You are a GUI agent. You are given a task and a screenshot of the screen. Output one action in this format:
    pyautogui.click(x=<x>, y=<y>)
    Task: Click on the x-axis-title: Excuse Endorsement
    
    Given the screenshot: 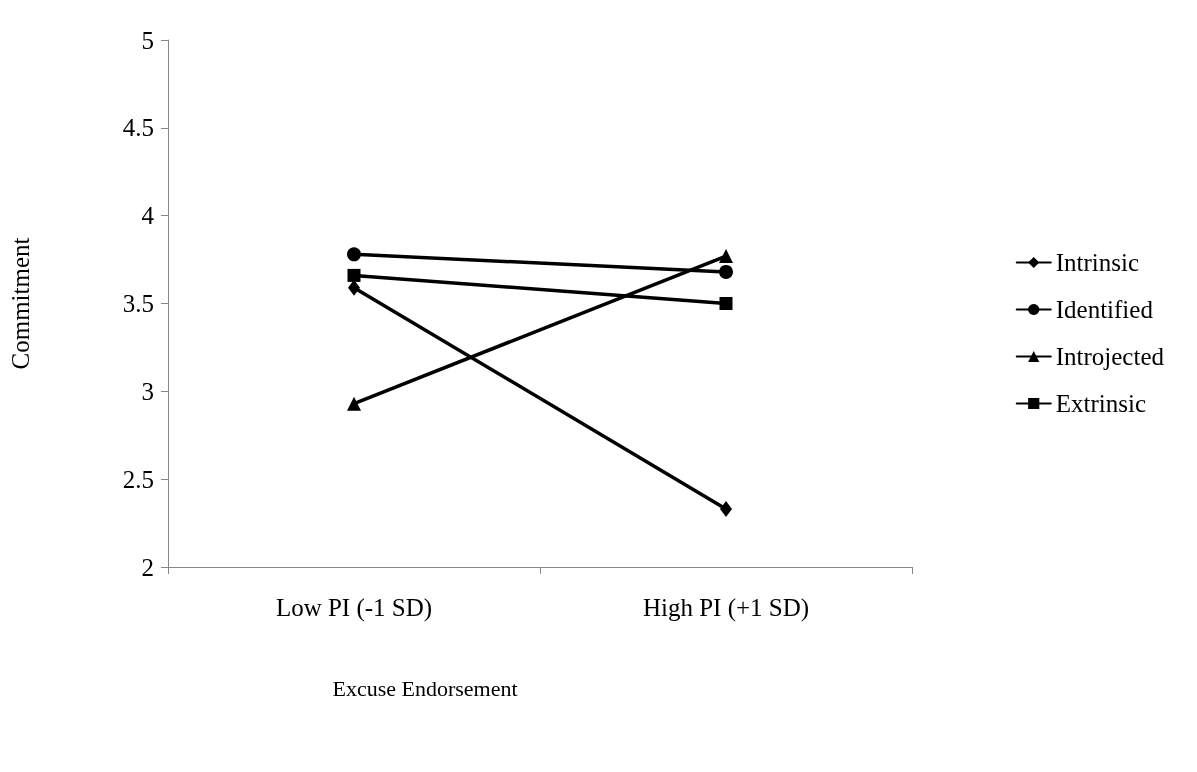 What is the action you would take?
    pyautogui.click(x=425, y=688)
    